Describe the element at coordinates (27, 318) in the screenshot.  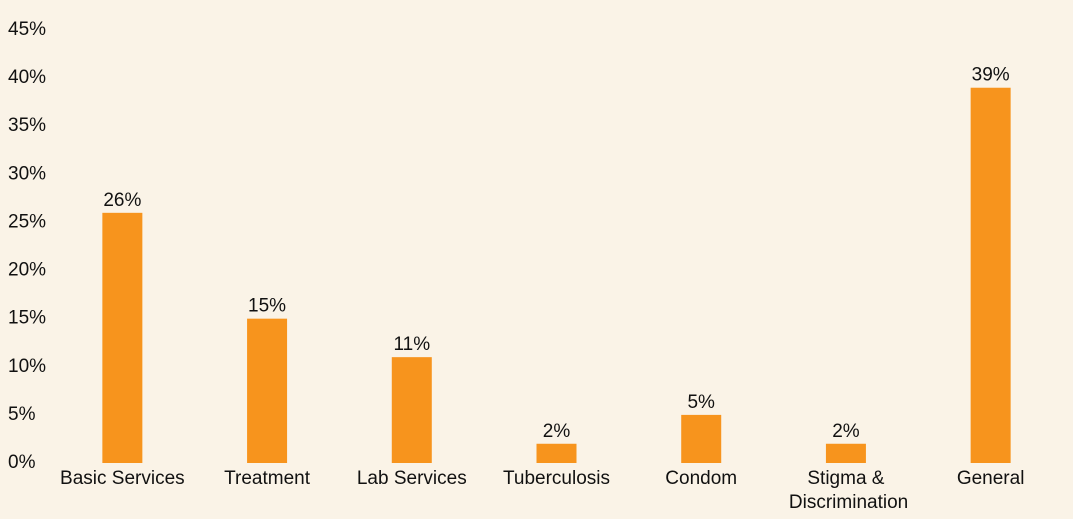
I see `y-tick-label: 15%` at that location.